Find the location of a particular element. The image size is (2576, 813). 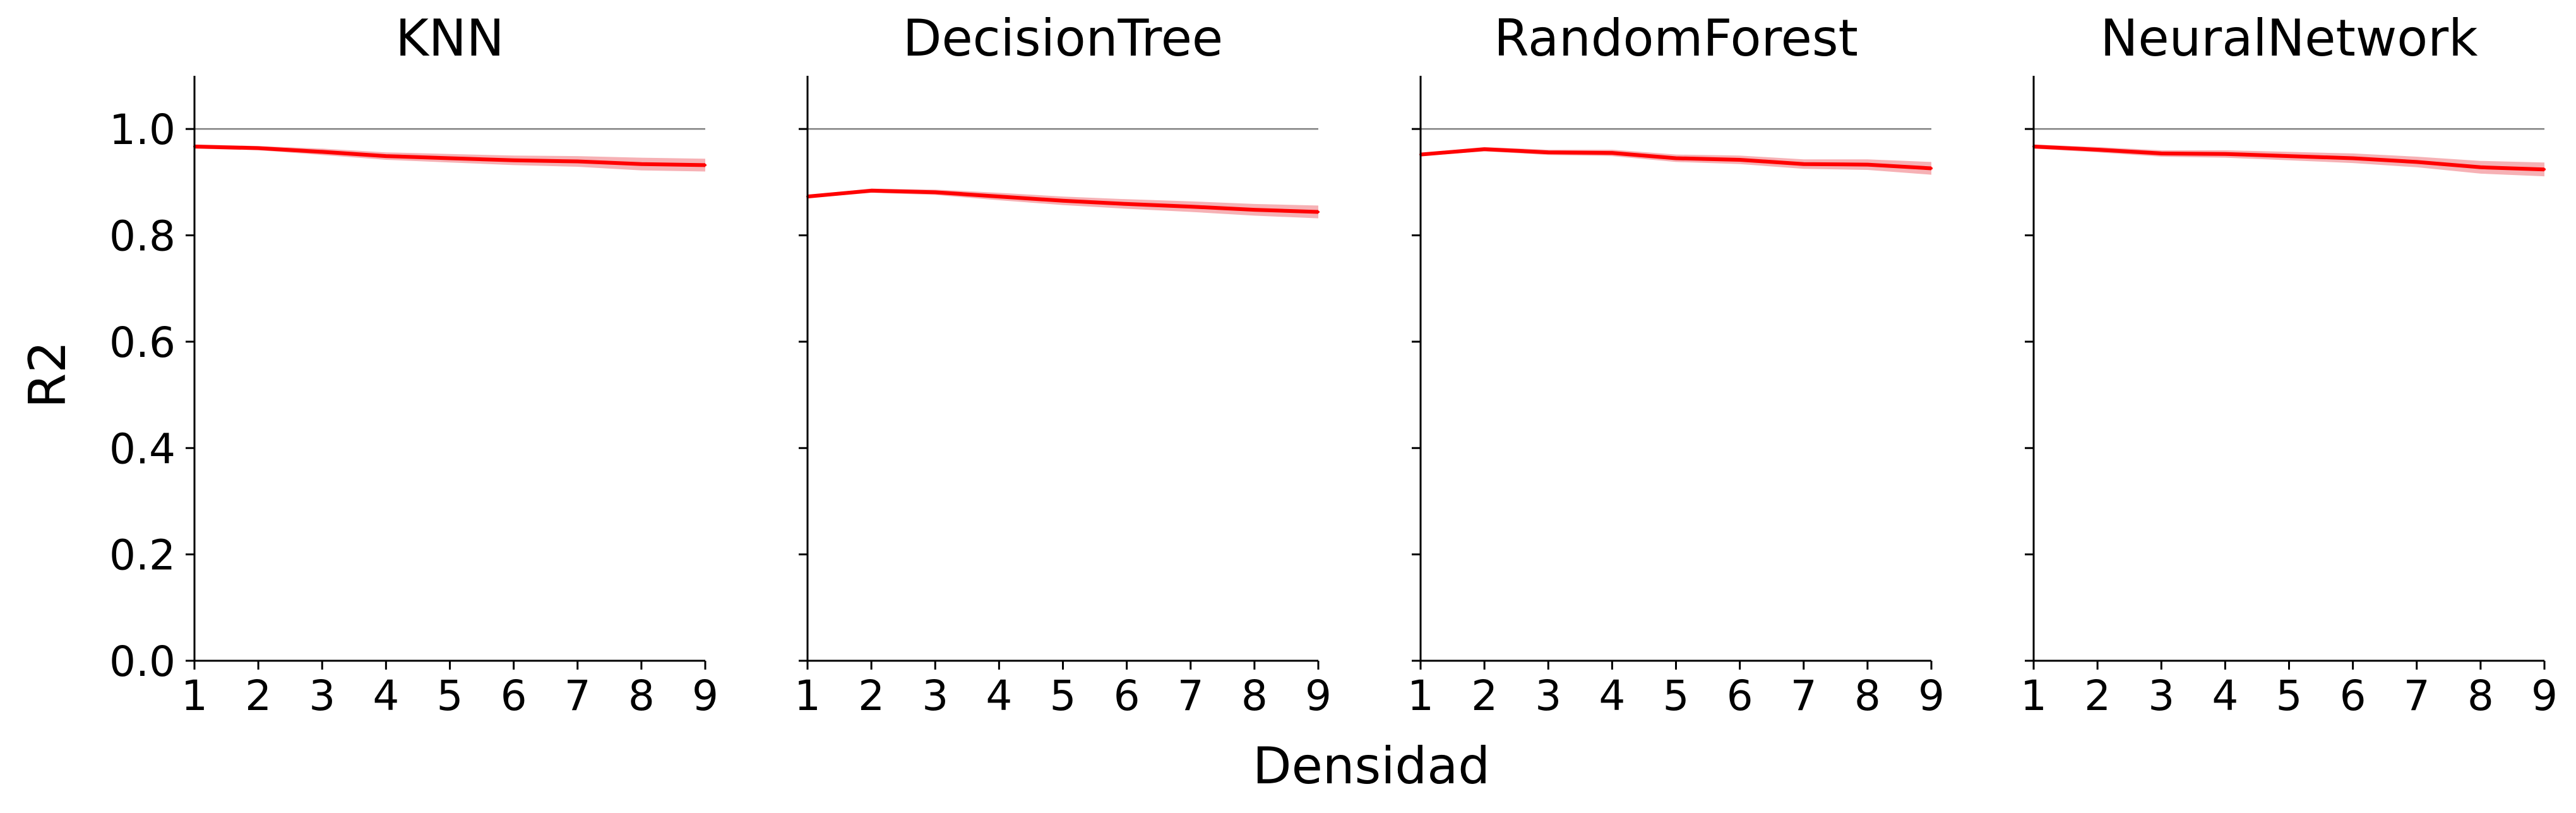

panel-title: DecisionTree is located at coordinates (1063, 39).